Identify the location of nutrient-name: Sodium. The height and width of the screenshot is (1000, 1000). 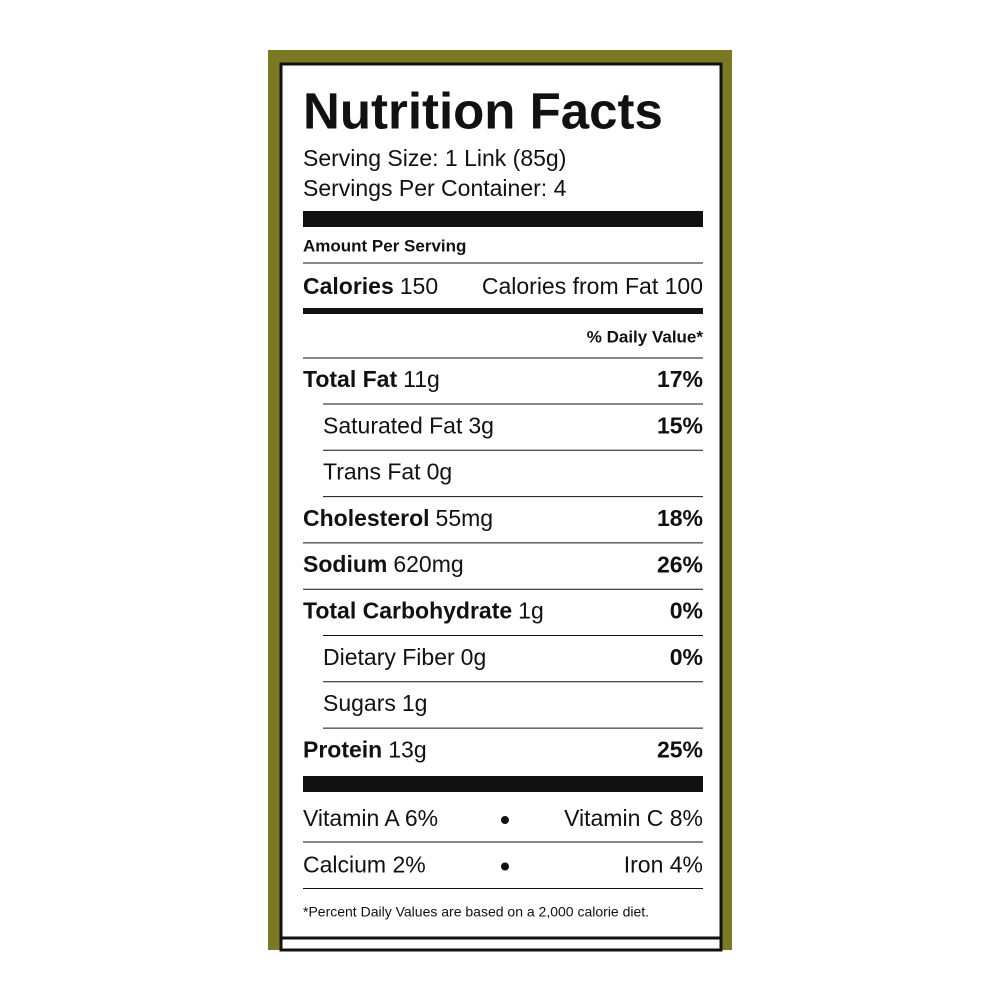
(345, 564).